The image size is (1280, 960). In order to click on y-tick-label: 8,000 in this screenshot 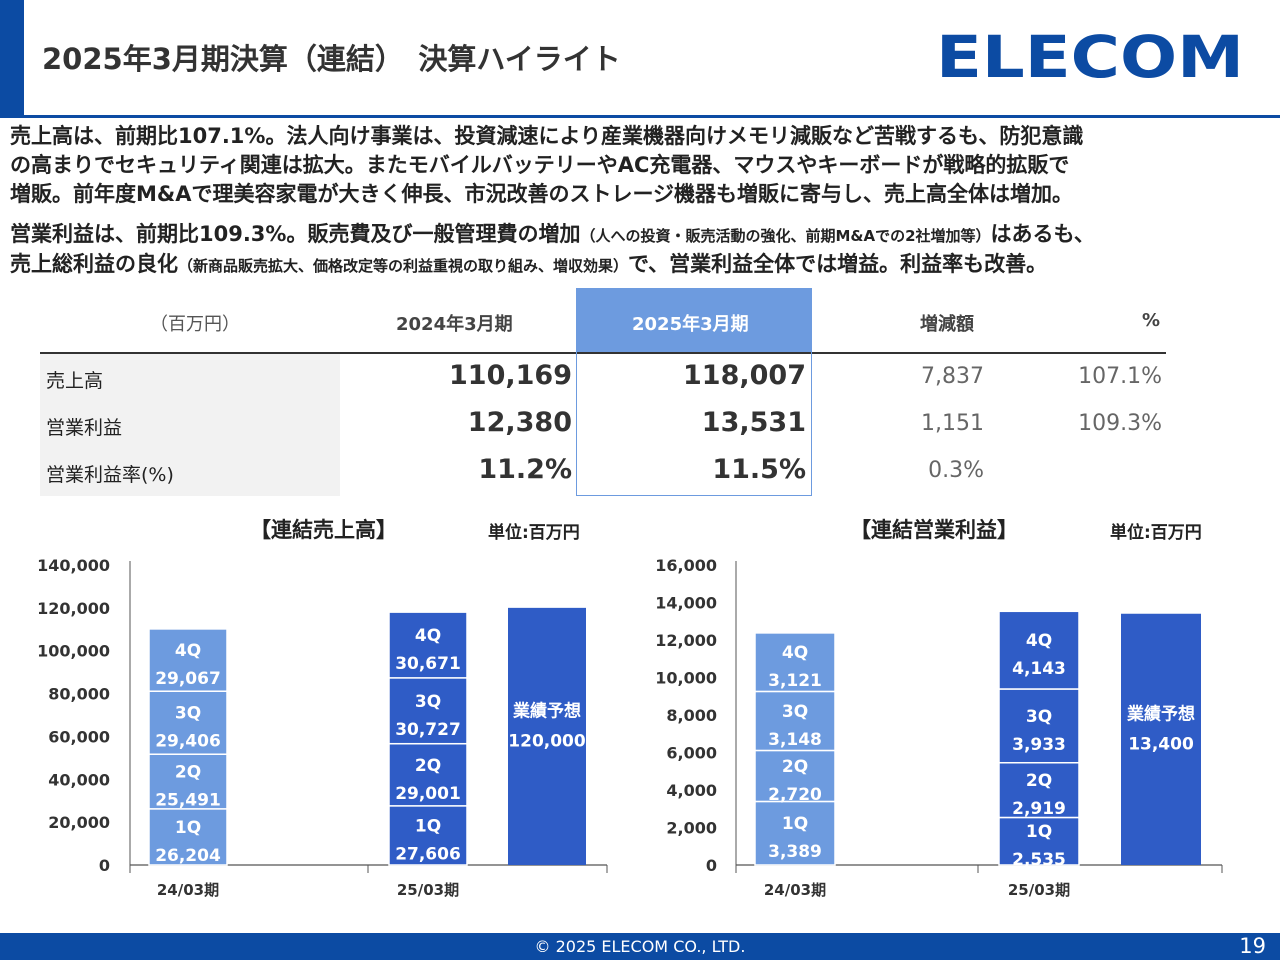, I will do `click(691, 715)`.